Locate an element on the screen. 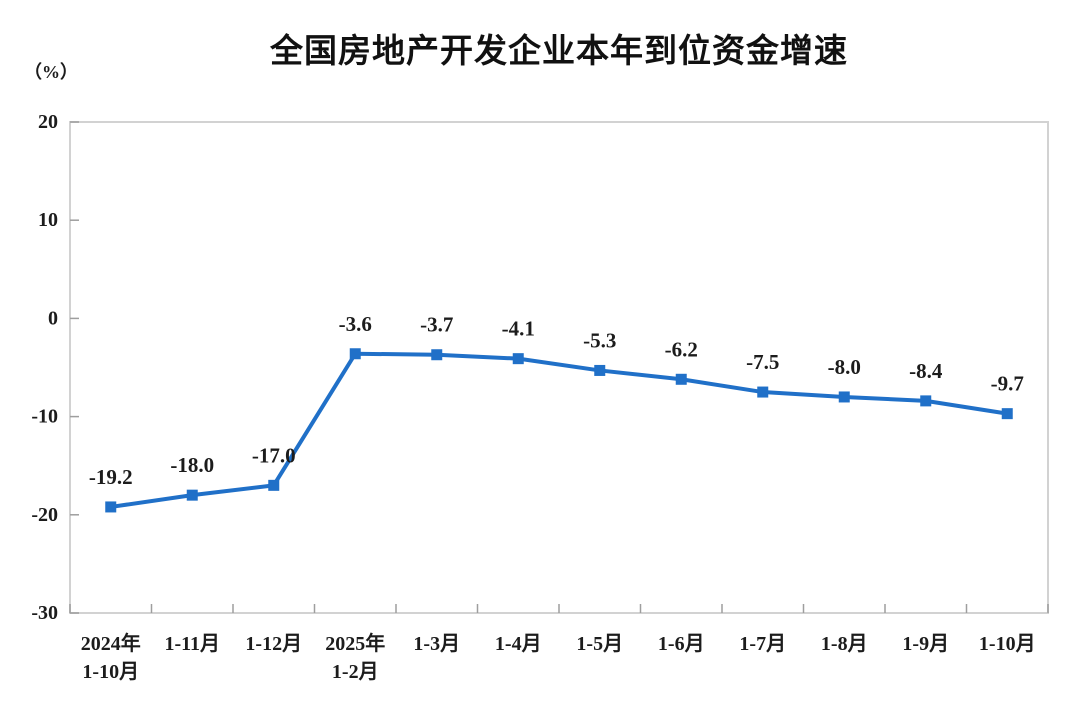 Image resolution: width=1080 pixels, height=723 pixels. x-axis-category-label: 1-5月 is located at coordinates (599, 644).